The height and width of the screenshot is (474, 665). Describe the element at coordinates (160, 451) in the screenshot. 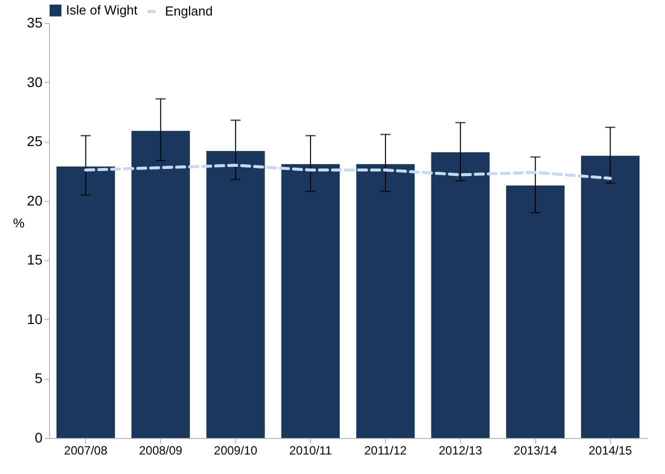

I see `x-tick-label: 2008/09` at that location.